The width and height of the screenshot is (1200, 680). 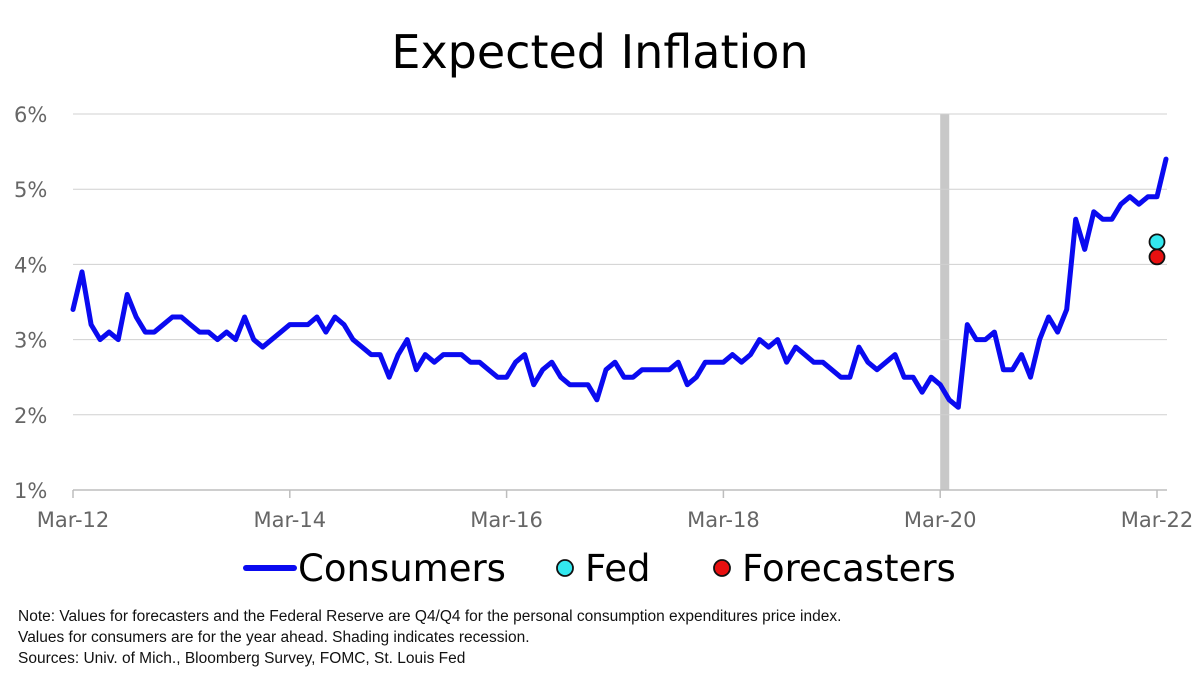 I want to click on chart-legend: Consumers Fed Forecasters, so click(x=599, y=568).